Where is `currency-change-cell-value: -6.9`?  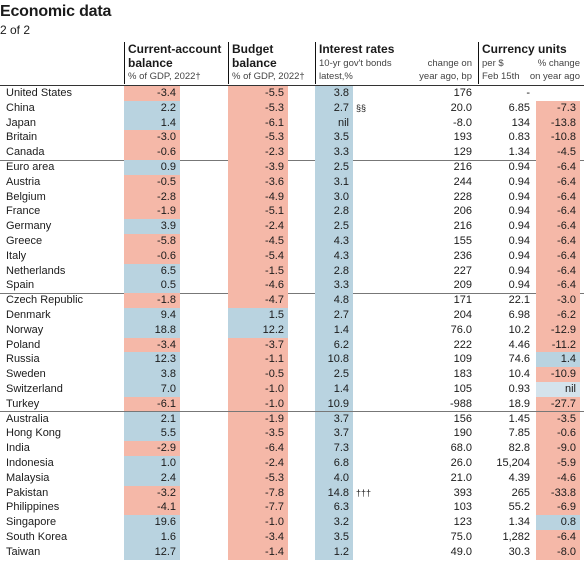
currency-change-cell-value: -6.9 is located at coordinates (566, 507).